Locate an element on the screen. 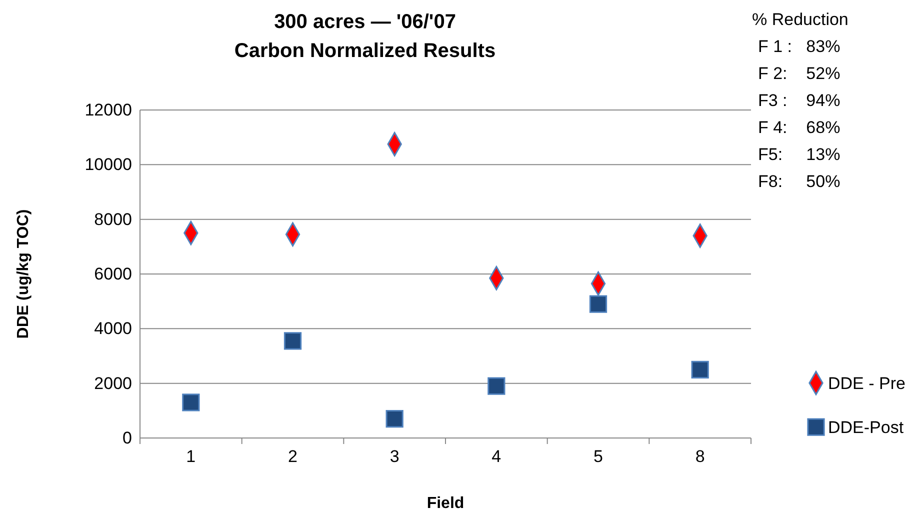 This screenshot has height=518, width=921. text: % Reduction is located at coordinates (800, 19).